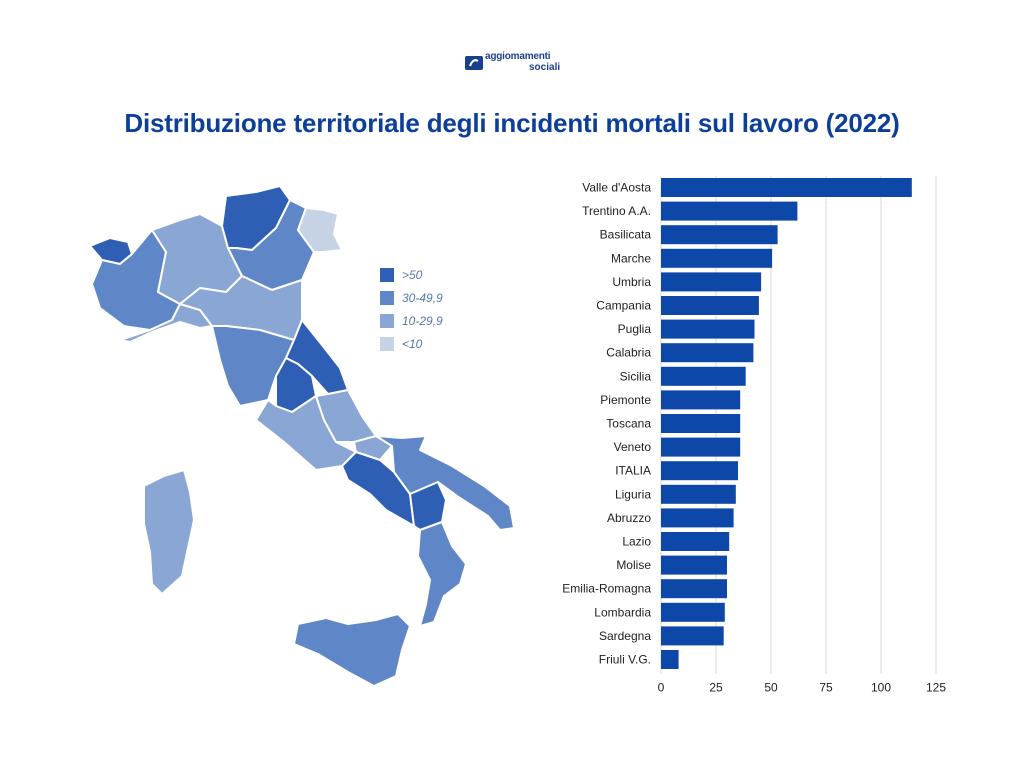 The image size is (1024, 768). I want to click on category-label: Piemonte, so click(625, 400).